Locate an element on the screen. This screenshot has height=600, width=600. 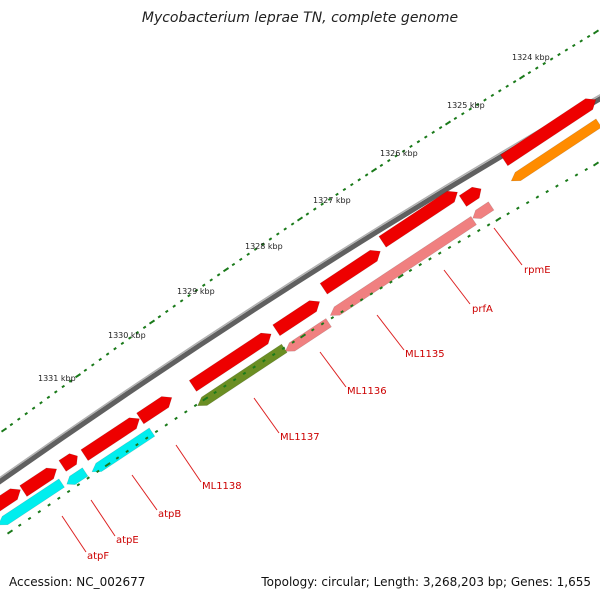
gene-block-ML1136 is located at coordinates (308, 335).